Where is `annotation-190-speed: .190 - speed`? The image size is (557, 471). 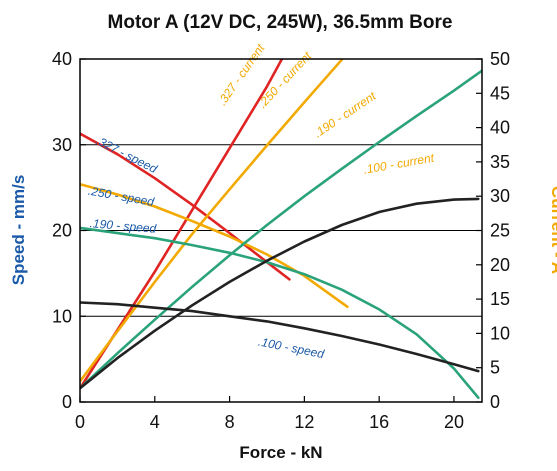 annotation-190-speed: .190 - speed is located at coordinates (123, 226).